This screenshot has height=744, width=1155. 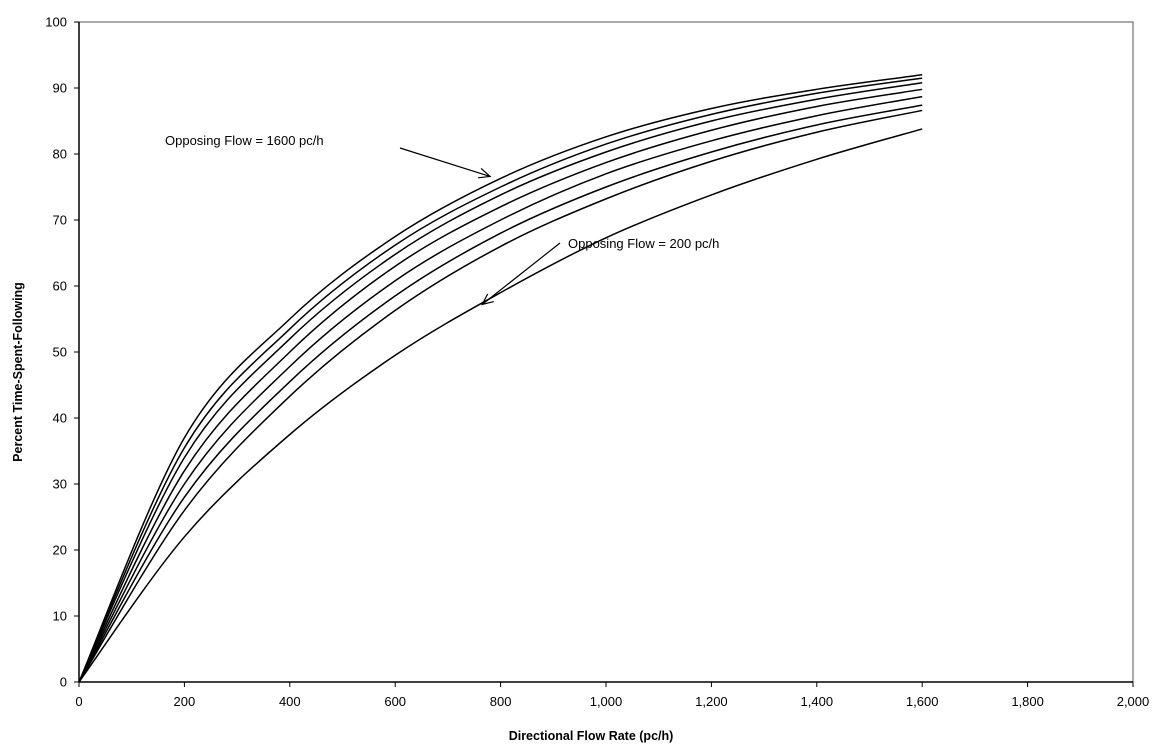 What do you see at coordinates (60, 550) in the screenshot?
I see `y-tick-label: 20` at bounding box center [60, 550].